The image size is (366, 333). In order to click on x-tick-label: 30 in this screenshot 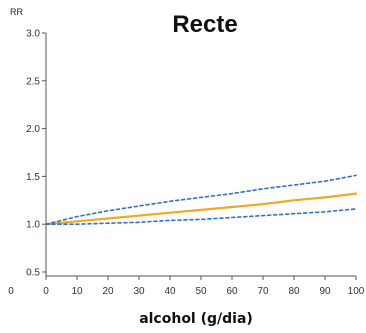, I will do `click(139, 291)`.